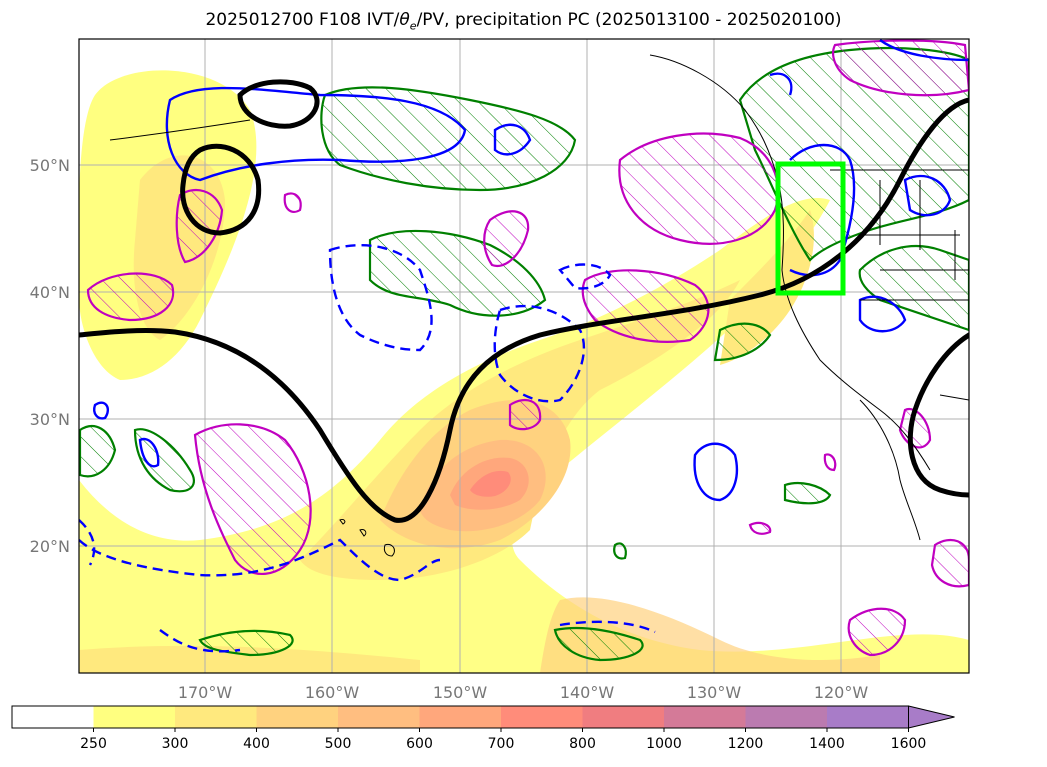 This screenshot has width=1047, height=767. What do you see at coordinates (419, 744) in the screenshot?
I see `colorbar-tick-label: 600` at bounding box center [419, 744].